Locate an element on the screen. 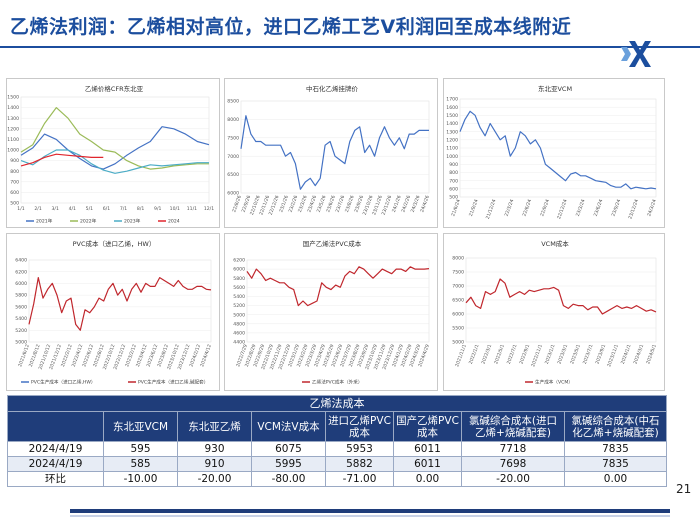 This screenshot has height=525, width=700. table-cell: 910 is located at coordinates (214, 464).